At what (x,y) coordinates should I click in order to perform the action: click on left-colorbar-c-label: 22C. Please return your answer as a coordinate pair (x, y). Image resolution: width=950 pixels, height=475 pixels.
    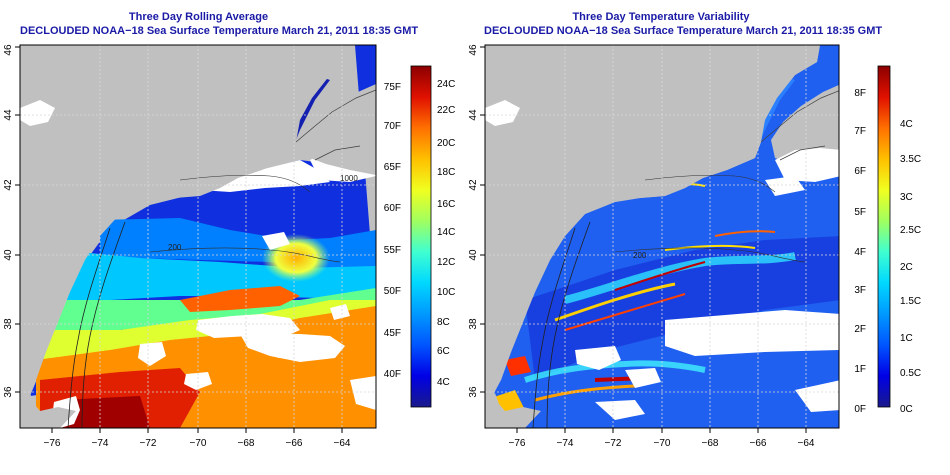
    Looking at the image, I should click on (446, 110).